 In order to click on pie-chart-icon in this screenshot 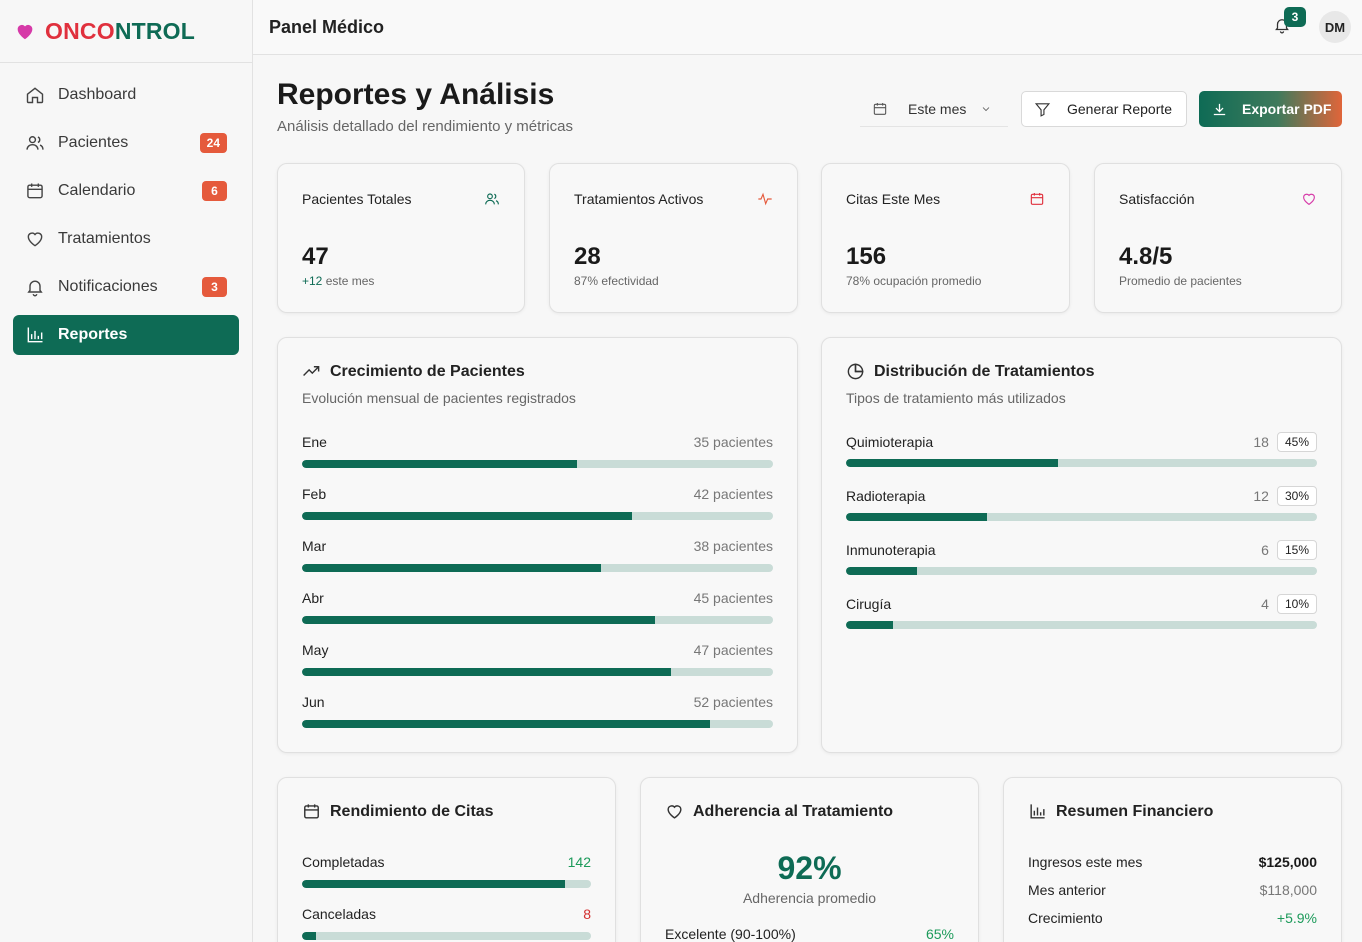, I will do `click(855, 371)`.